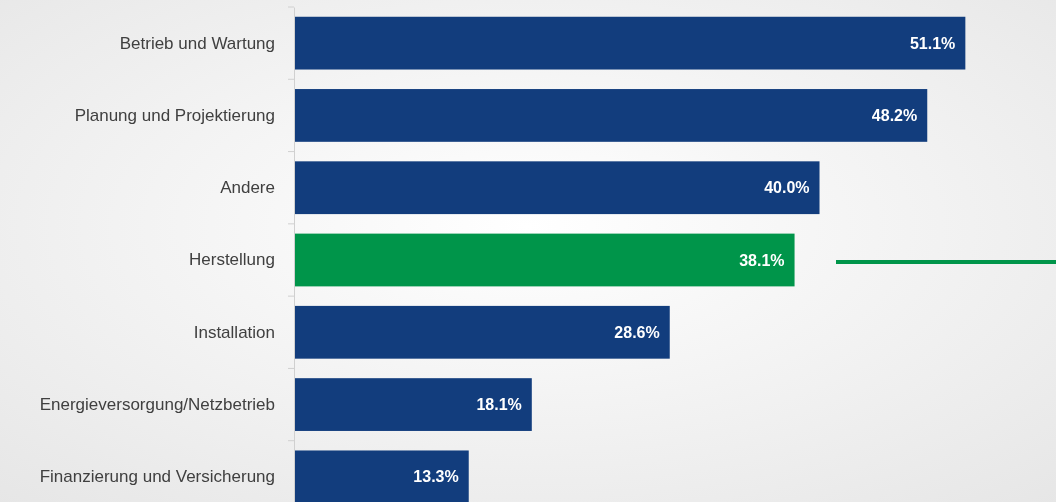  I want to click on y-tick-label: Planung und Projektierung, so click(174, 115).